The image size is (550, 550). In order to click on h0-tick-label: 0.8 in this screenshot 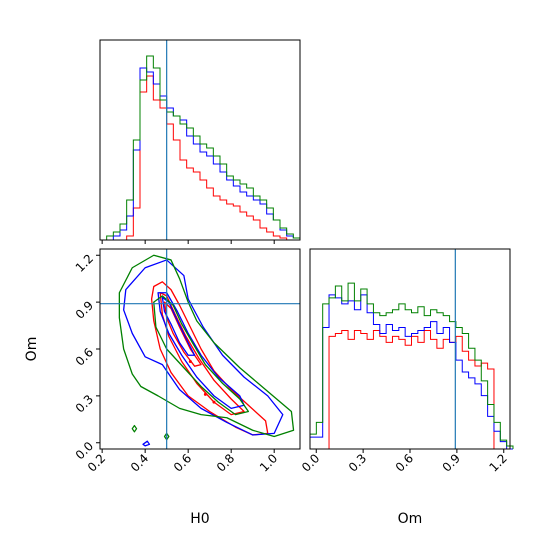, I will do `click(225, 462)`.